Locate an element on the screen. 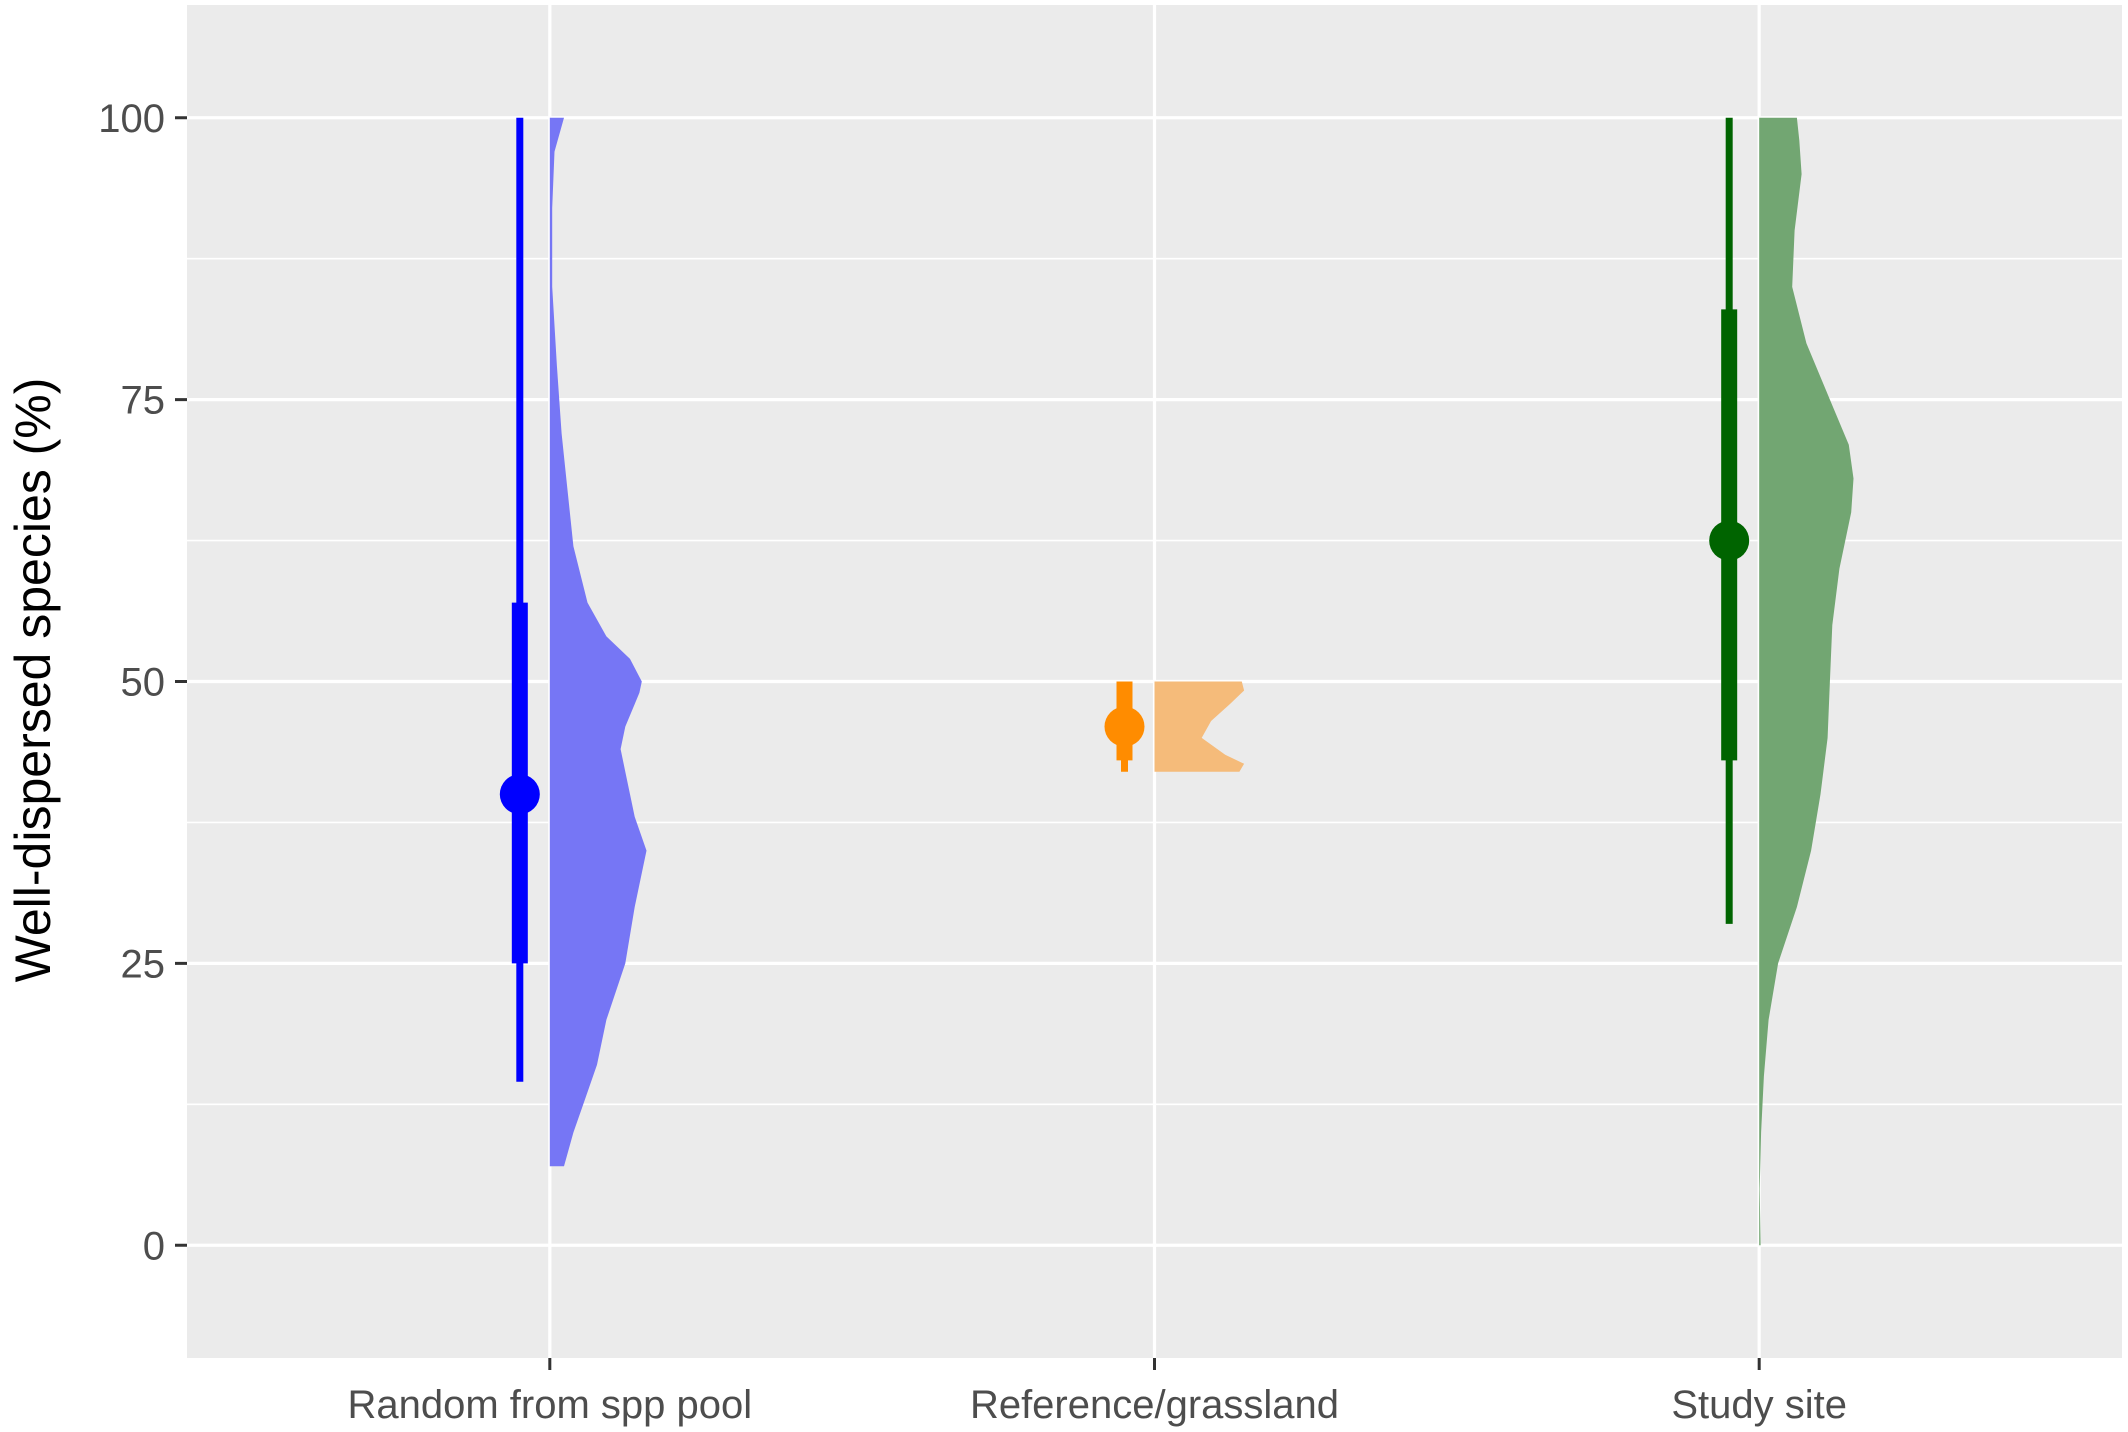  y-tick-label: 50 is located at coordinates (143, 683).